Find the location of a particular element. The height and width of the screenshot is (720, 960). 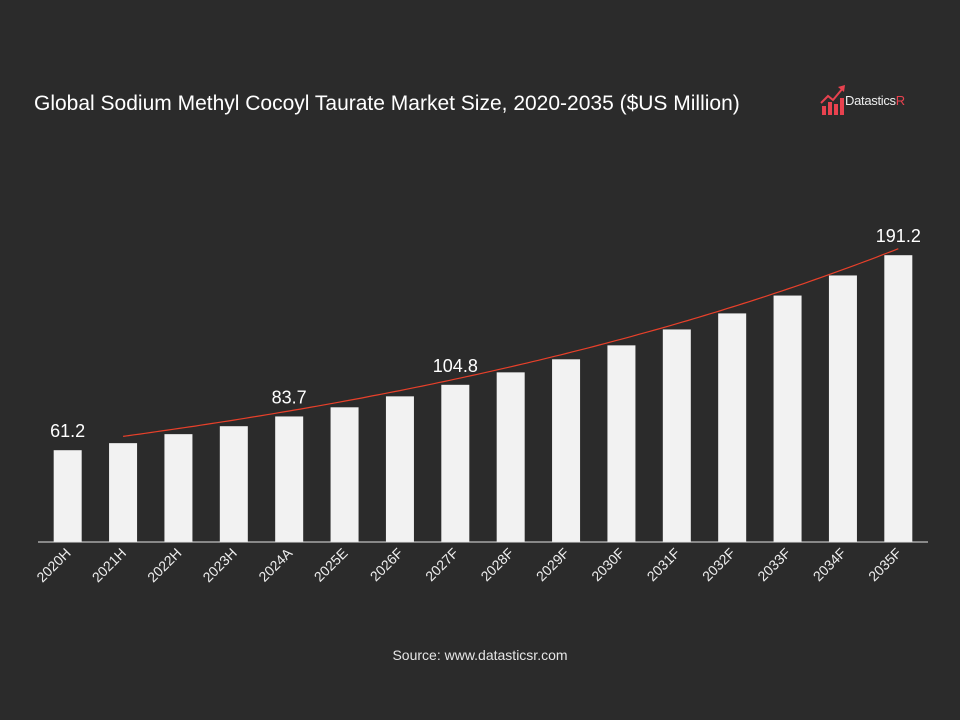

data-label: 191.2 is located at coordinates (898, 236).